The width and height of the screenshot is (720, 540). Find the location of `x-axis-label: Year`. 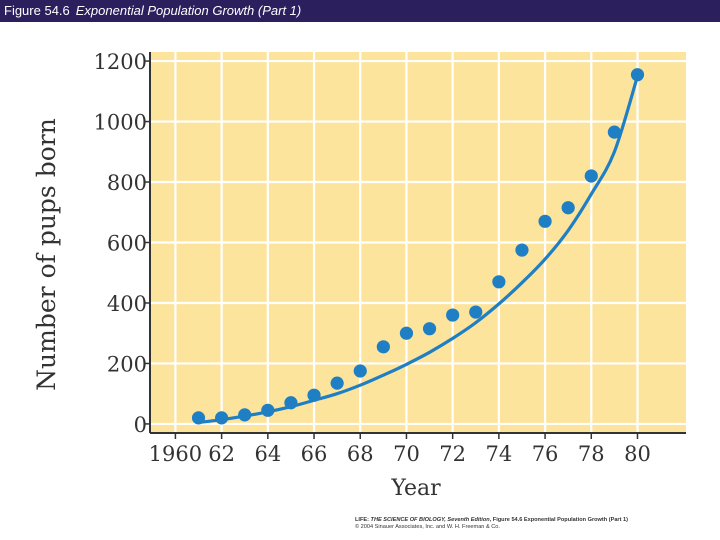

x-axis-label: Year is located at coordinates (415, 488).